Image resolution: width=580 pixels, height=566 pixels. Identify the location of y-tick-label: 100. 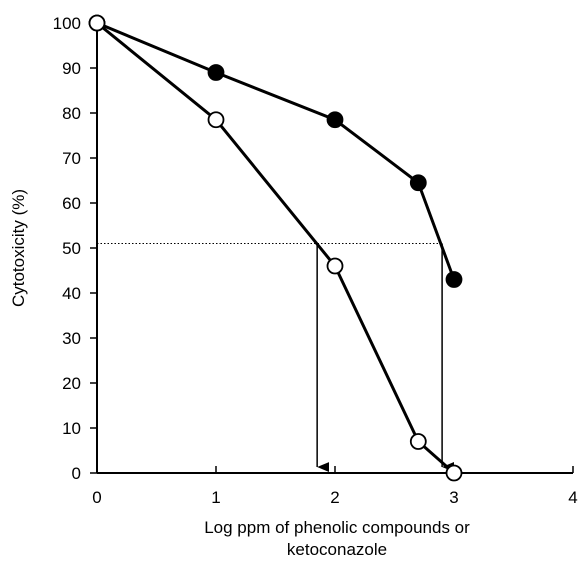
(67, 23).